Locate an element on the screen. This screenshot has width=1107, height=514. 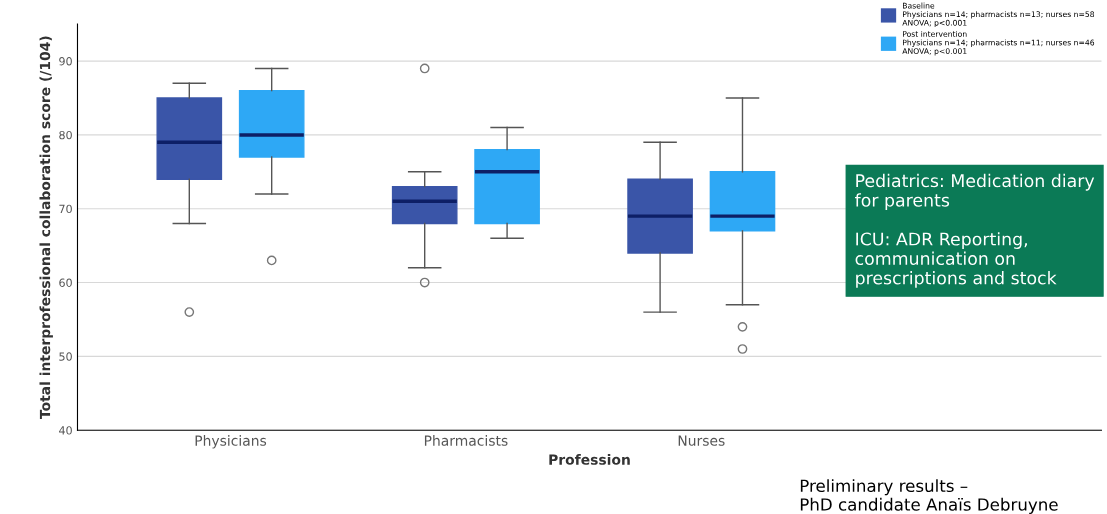
y-tick-label: 50 is located at coordinates (65, 356).